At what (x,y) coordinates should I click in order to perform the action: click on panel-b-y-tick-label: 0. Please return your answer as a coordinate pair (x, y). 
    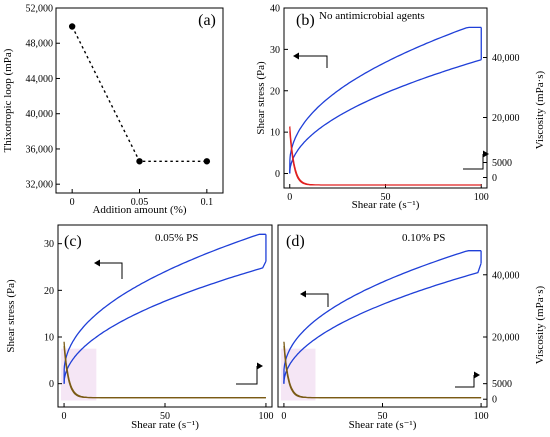
    Looking at the image, I should click on (277, 174).